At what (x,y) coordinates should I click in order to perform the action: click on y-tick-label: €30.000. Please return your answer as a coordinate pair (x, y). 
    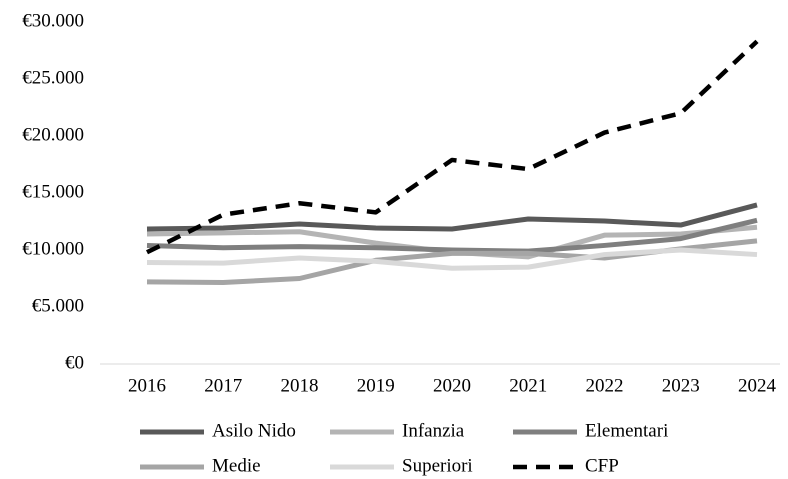
    Looking at the image, I should click on (53, 20).